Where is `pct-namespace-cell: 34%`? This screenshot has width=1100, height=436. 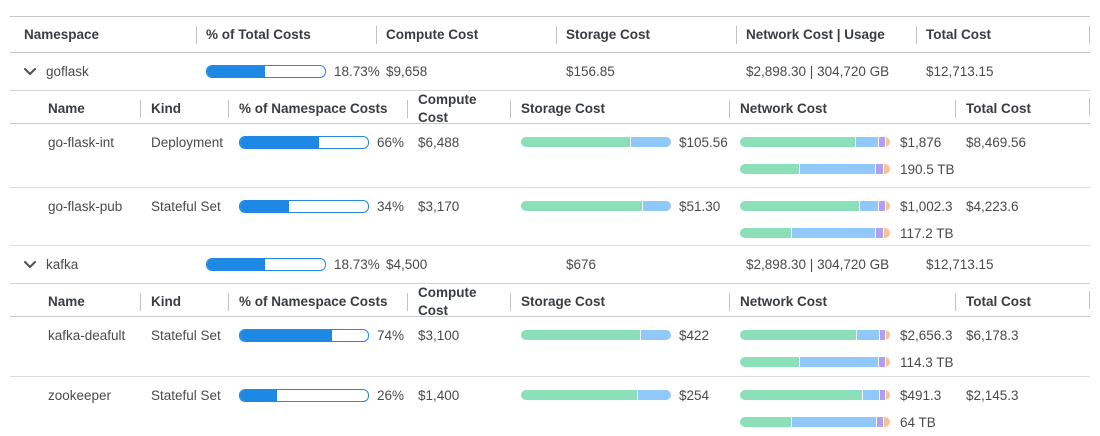
pct-namespace-cell: 34% is located at coordinates (317, 216).